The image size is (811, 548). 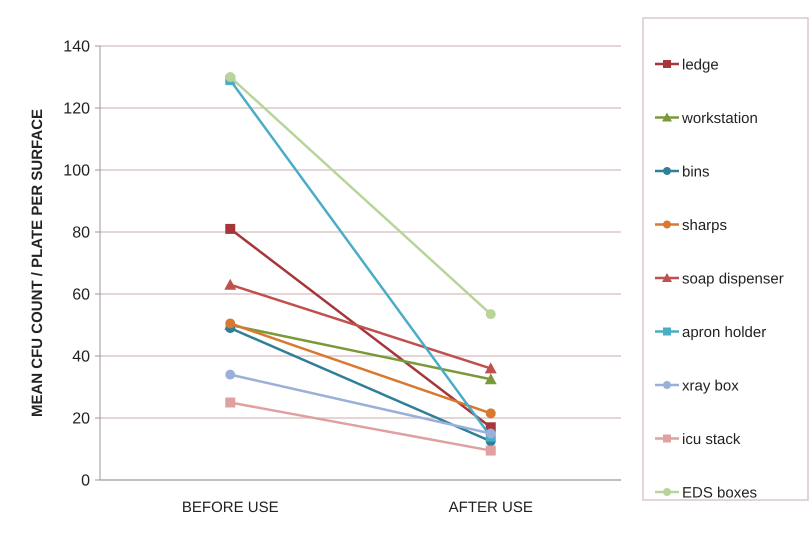 I want to click on legend-label: ledge, so click(x=700, y=65).